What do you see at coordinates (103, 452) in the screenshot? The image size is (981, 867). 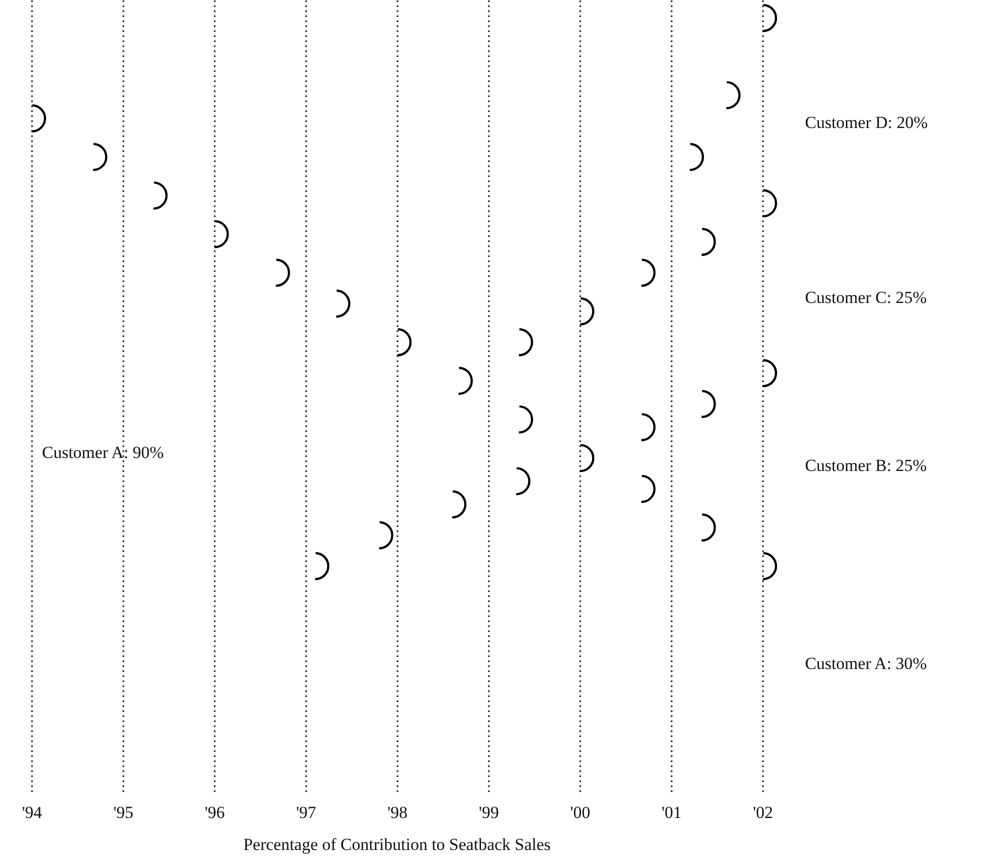 I see `annotation: Customer A: 90%` at bounding box center [103, 452].